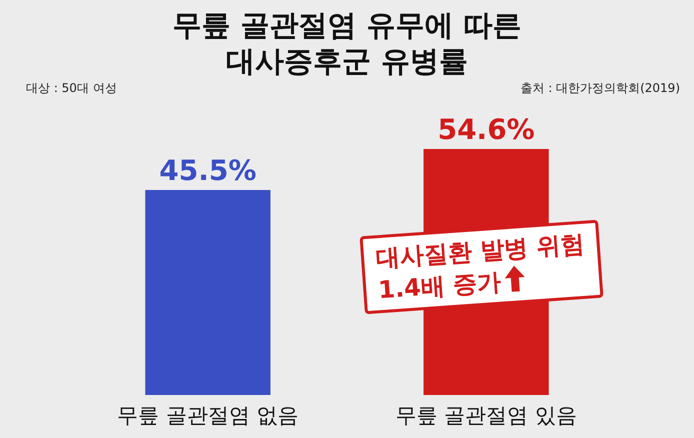 This screenshot has width=694, height=438. What do you see at coordinates (71, 88) in the screenshot?
I see `text: 대상 : 50대 여성` at bounding box center [71, 88].